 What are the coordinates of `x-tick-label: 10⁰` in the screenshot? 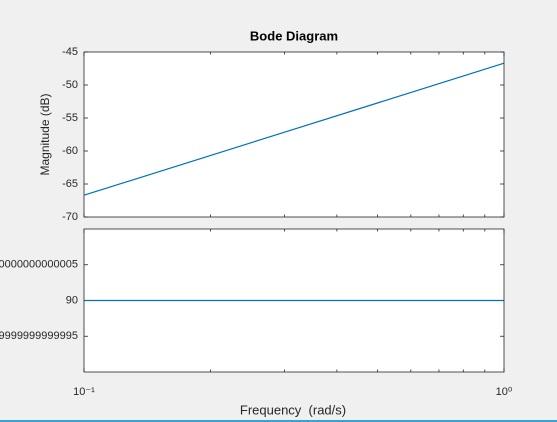 It's located at (504, 392).